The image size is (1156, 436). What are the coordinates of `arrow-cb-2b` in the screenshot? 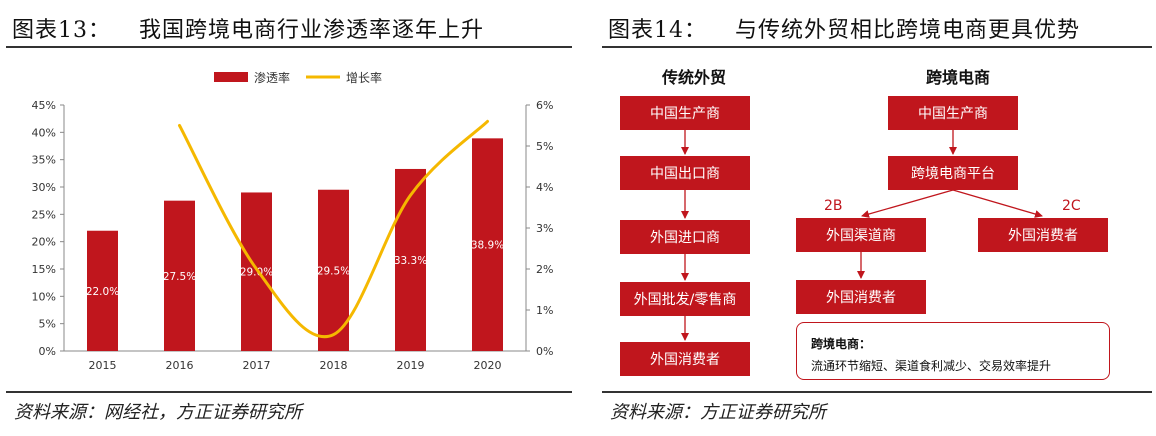 It's located at (907, 203).